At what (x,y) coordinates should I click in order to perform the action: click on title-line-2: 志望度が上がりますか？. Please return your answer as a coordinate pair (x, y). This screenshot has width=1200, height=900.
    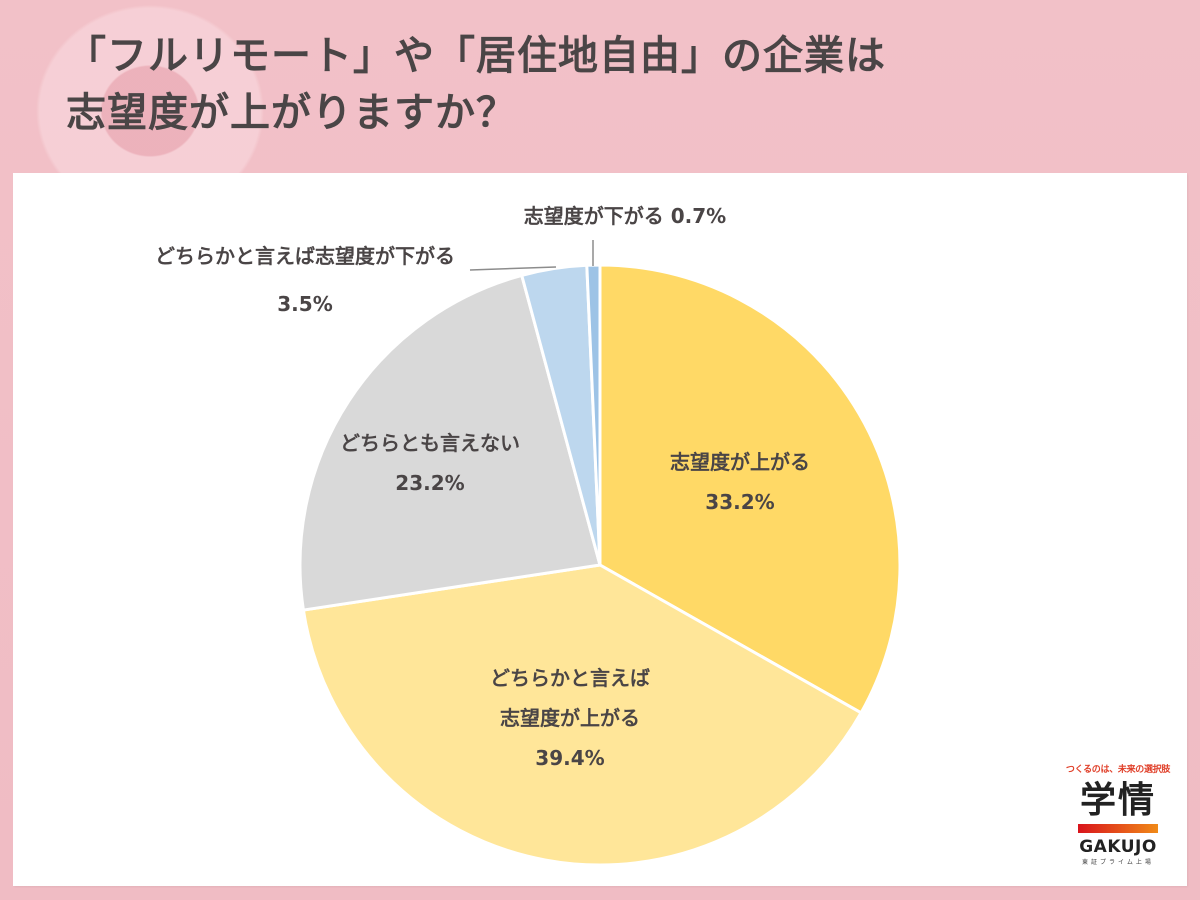
    Looking at the image, I should click on (291, 113).